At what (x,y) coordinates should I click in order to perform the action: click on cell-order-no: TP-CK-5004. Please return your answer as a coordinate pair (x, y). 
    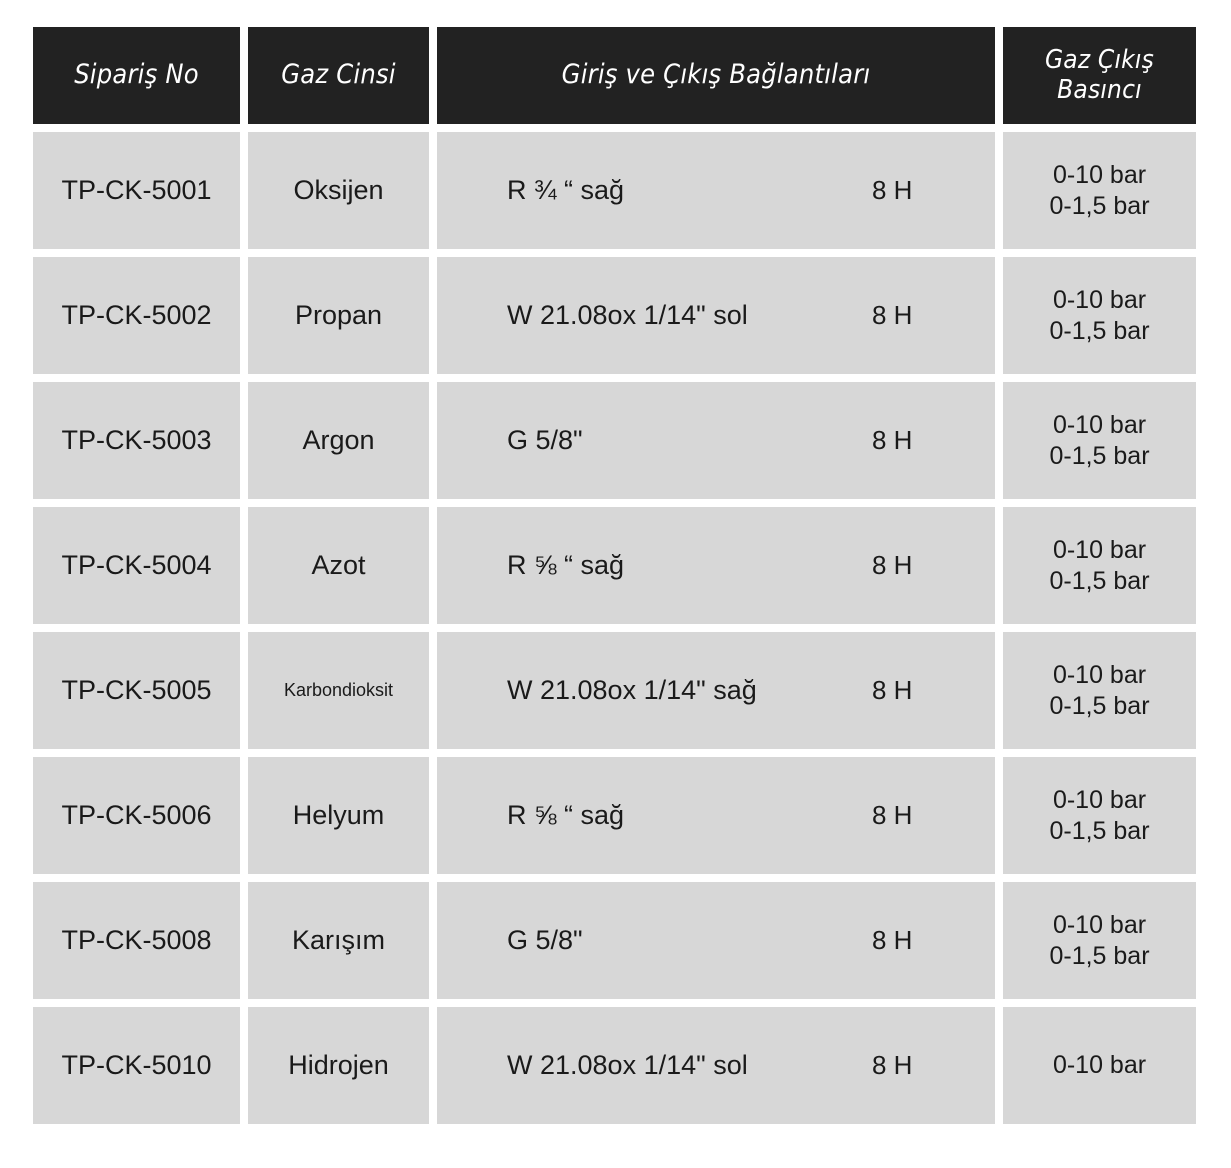
    Looking at the image, I should click on (136, 565).